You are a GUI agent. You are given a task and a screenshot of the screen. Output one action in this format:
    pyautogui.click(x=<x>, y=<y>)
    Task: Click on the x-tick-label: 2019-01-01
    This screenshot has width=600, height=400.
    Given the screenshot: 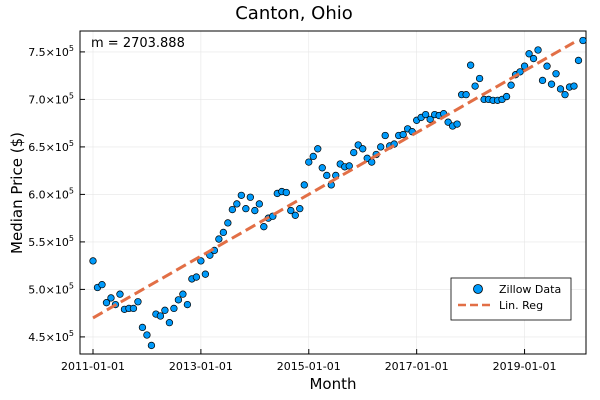 What is the action you would take?
    pyautogui.click(x=525, y=366)
    